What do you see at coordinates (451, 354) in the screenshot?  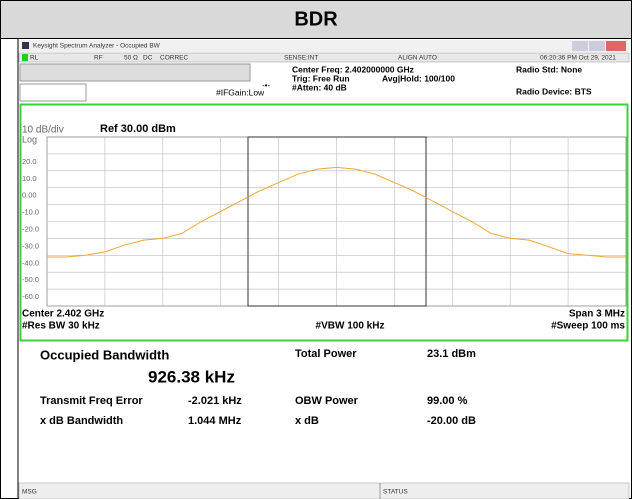 I see `total-power-value: 23.1 dBm` at bounding box center [451, 354].